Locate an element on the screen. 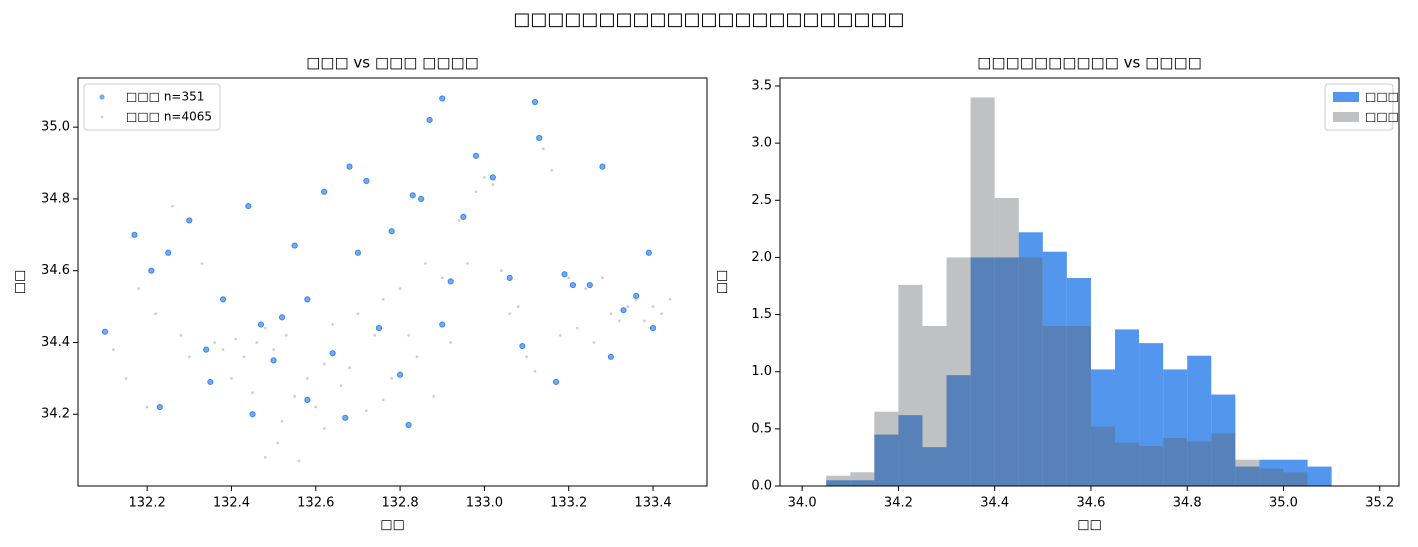 This screenshot has width=1418, height=547. legend-label: □□□ n=351 is located at coordinates (165, 97).